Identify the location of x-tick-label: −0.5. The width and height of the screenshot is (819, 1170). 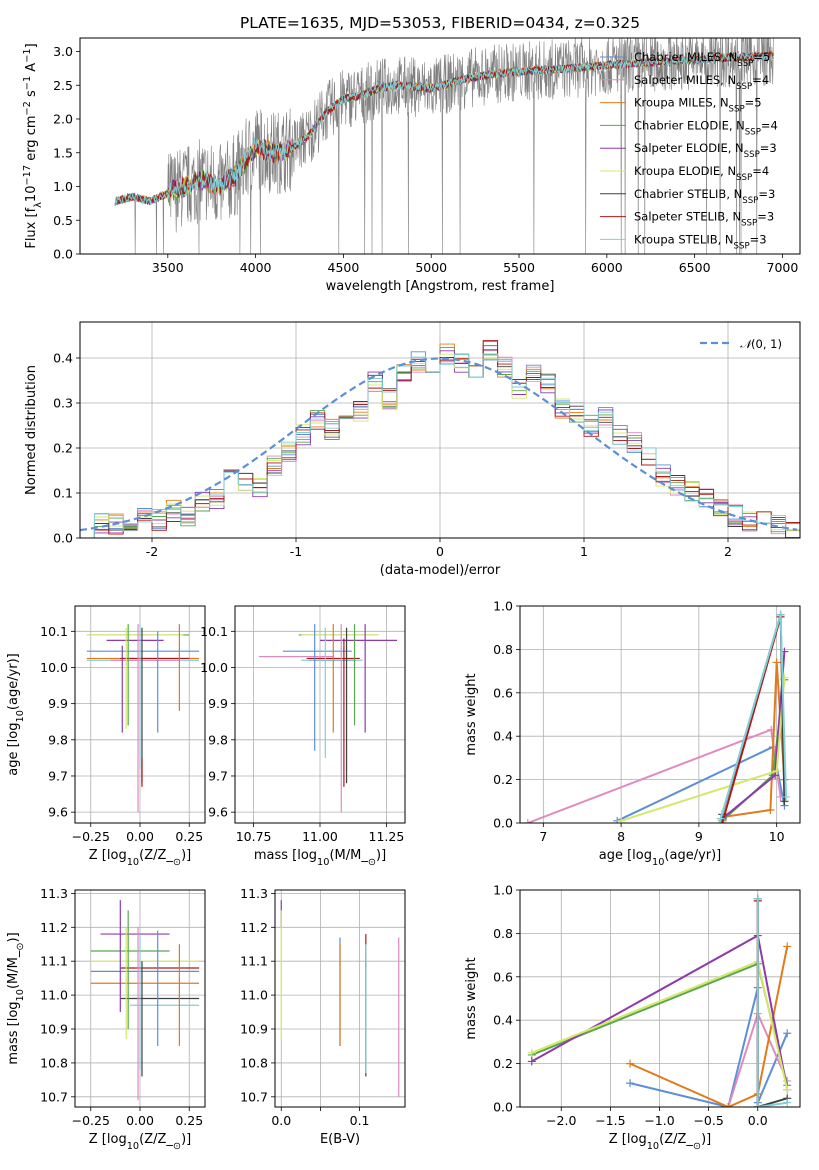
(708, 1120).